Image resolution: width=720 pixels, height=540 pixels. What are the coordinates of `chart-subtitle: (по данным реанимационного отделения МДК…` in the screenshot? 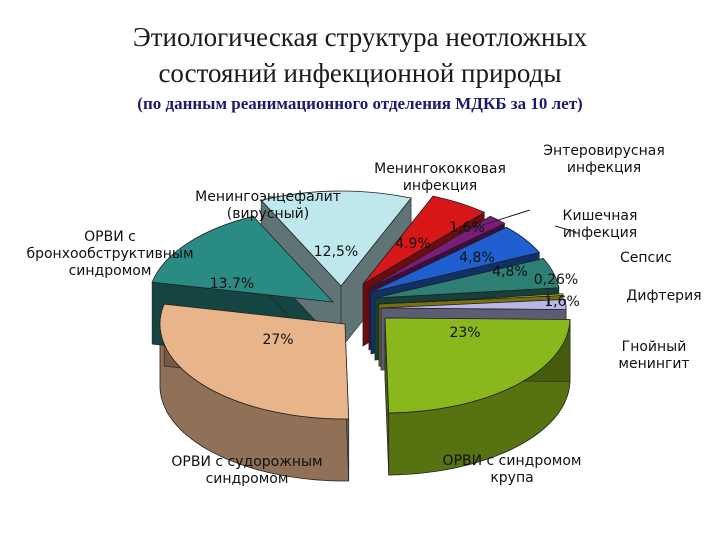 It's located at (360, 103).